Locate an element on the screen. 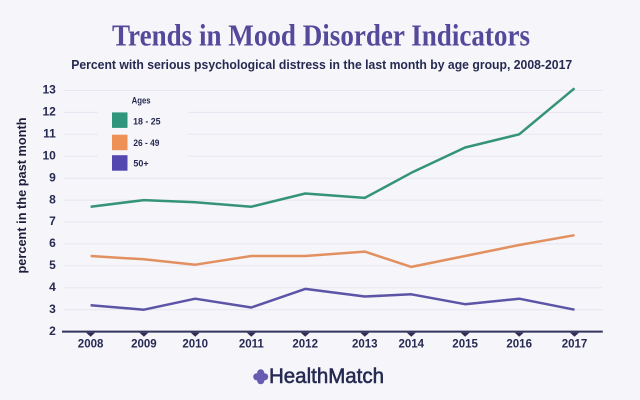 This screenshot has width=640, height=400. svg-text: 12 is located at coordinates (49, 112).